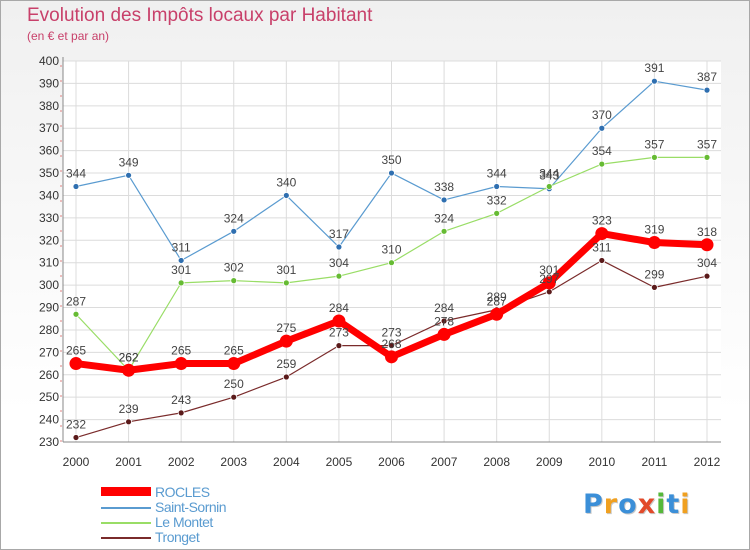 The image size is (750, 550). What do you see at coordinates (49, 285) in the screenshot?
I see `y-tick-label: 300` at bounding box center [49, 285].